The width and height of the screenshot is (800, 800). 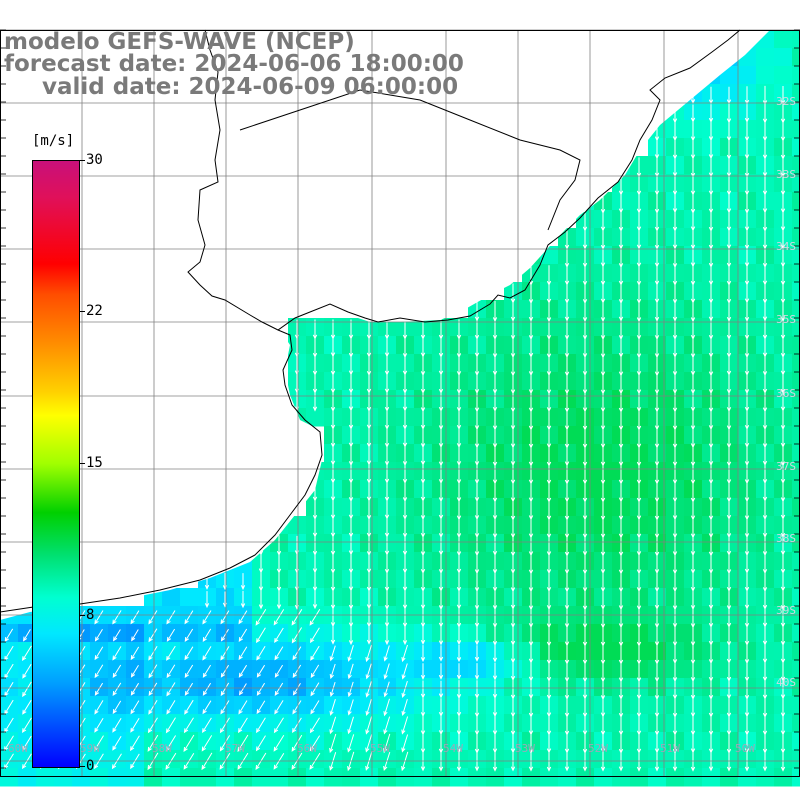 I want to click on lon-label: 54W, so click(x=453, y=748).